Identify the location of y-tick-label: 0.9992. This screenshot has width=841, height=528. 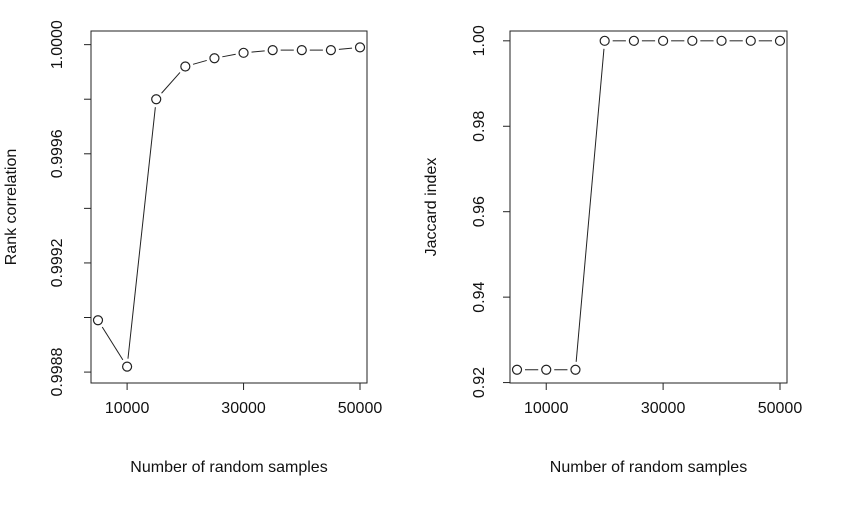
(57, 262).